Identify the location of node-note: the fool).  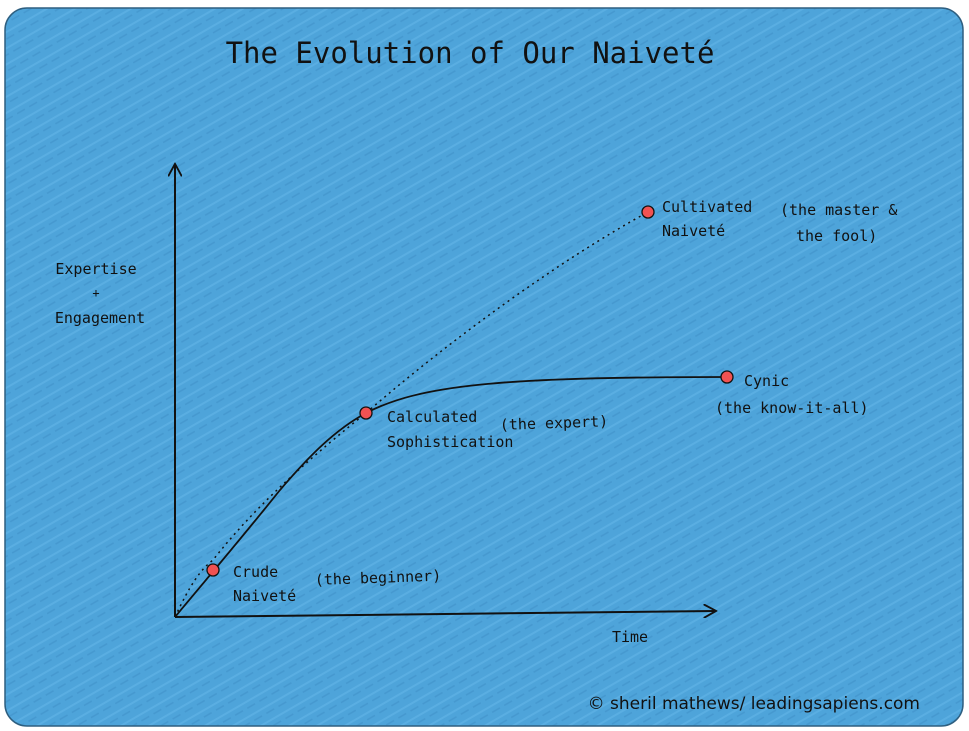
(836, 236).